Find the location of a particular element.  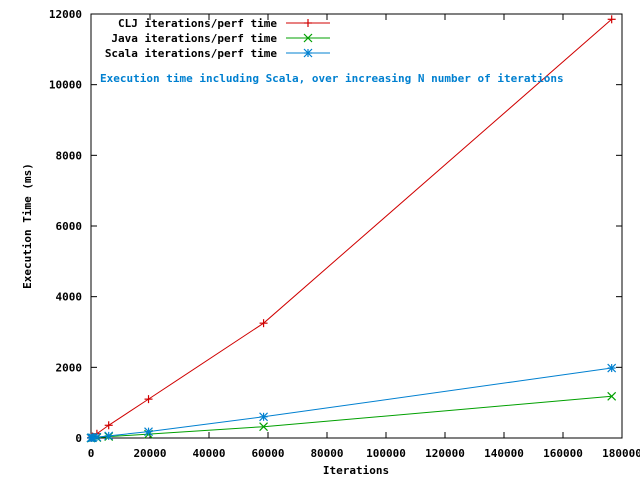

y-tick-label: 6000 is located at coordinates (69, 226).